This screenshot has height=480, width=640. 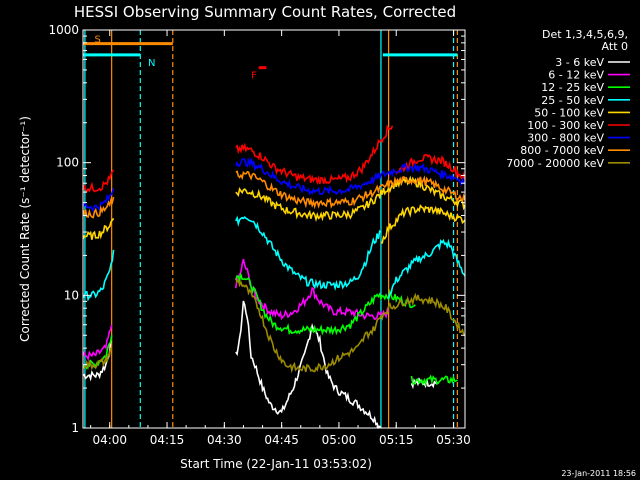 I want to click on legend-header-line-2: Att 0, so click(x=615, y=46).